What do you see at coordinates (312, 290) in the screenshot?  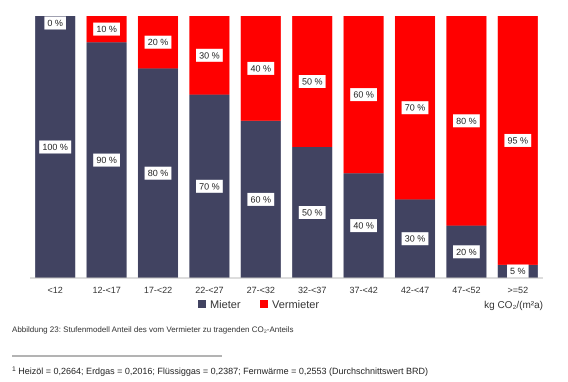 I see `x-tick-label: 32-<37` at bounding box center [312, 290].